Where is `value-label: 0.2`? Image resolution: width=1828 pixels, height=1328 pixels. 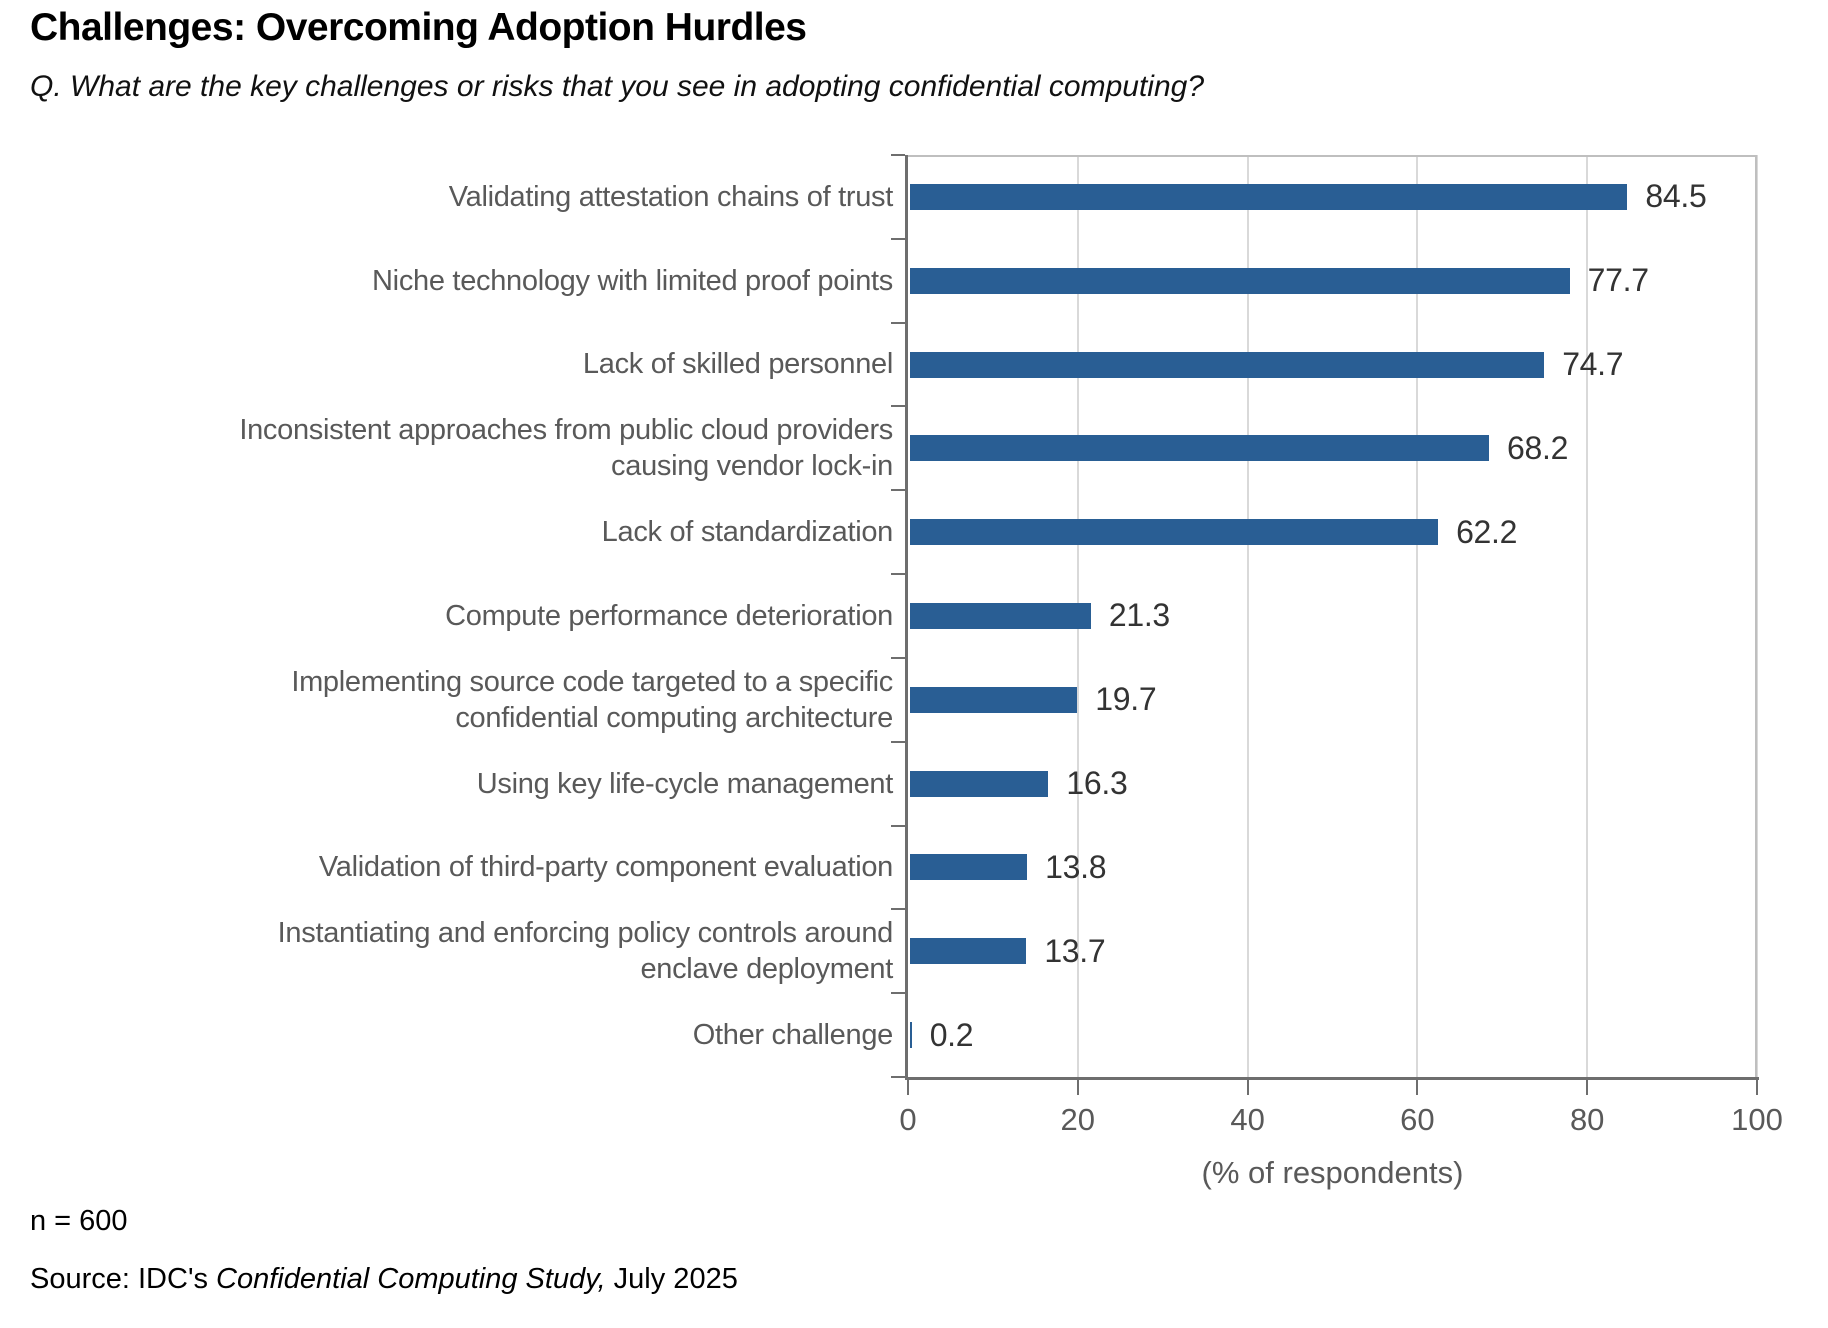
value-label: 0.2 is located at coordinates (951, 1034).